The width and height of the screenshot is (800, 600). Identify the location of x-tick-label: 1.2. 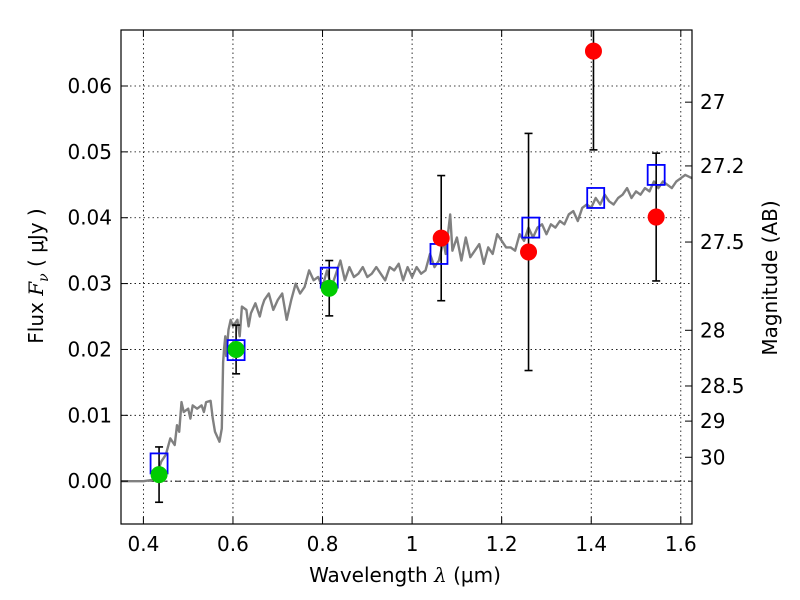
(502, 544).